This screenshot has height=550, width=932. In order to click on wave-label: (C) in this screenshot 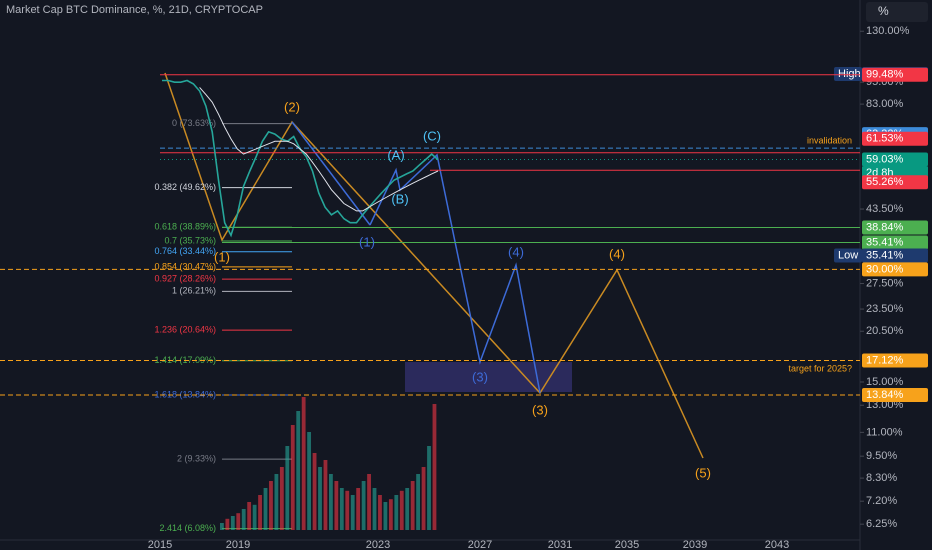, I will do `click(432, 135)`.